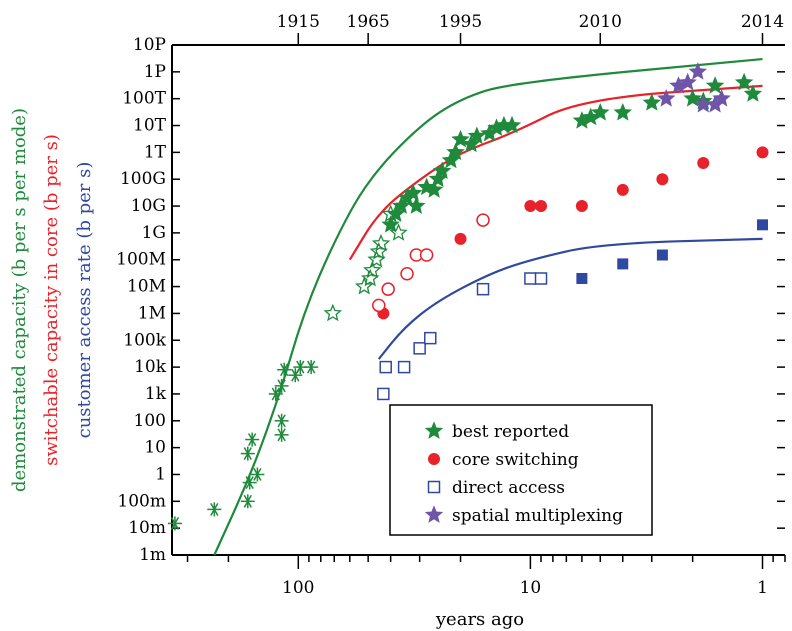 This screenshot has height=631, width=792. Describe the element at coordinates (146, 287) in the screenshot. I see `y-tick-label: 10M` at that location.